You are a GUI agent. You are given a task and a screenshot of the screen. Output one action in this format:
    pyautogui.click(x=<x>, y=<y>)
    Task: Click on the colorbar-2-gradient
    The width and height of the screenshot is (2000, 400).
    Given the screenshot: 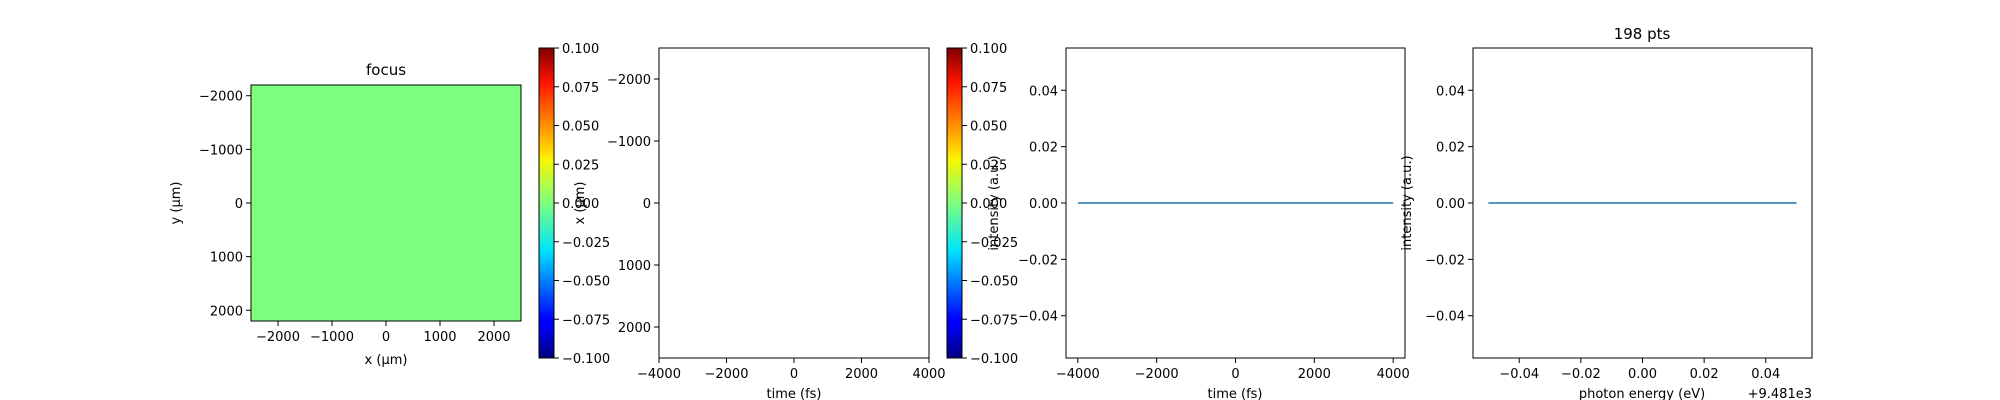 What is the action you would take?
    pyautogui.click(x=954, y=203)
    